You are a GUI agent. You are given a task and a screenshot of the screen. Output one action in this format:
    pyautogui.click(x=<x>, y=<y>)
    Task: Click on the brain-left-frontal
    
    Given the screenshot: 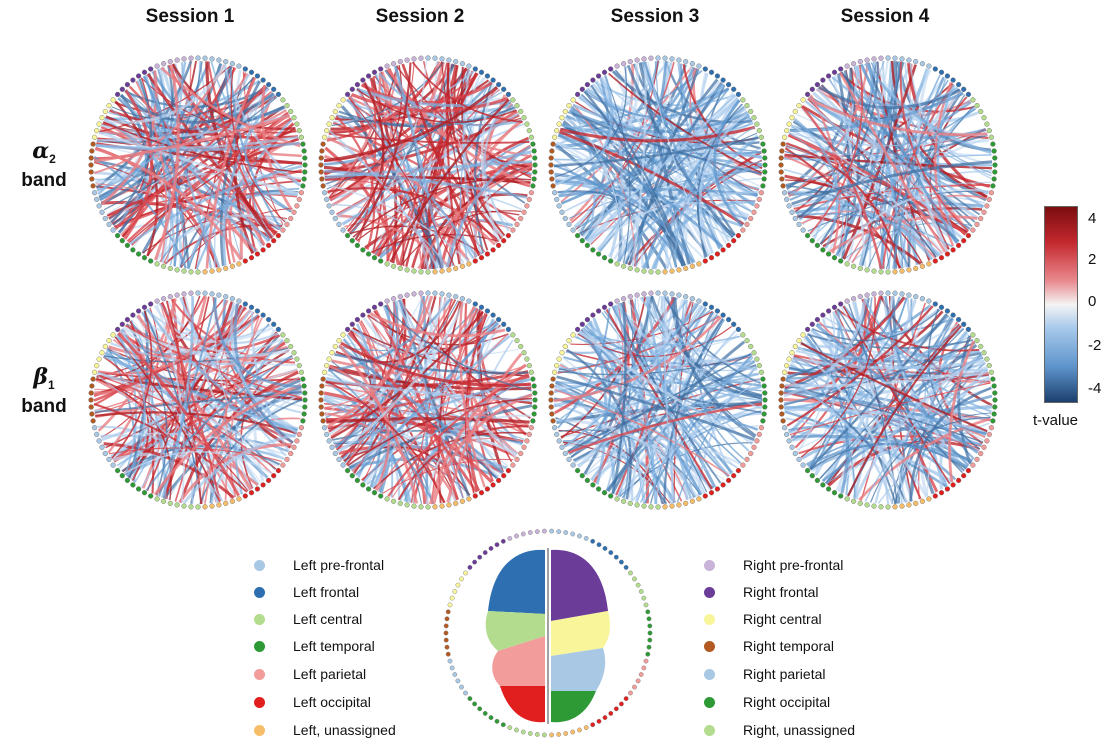 What is the action you would take?
    pyautogui.click(x=516, y=581)
    